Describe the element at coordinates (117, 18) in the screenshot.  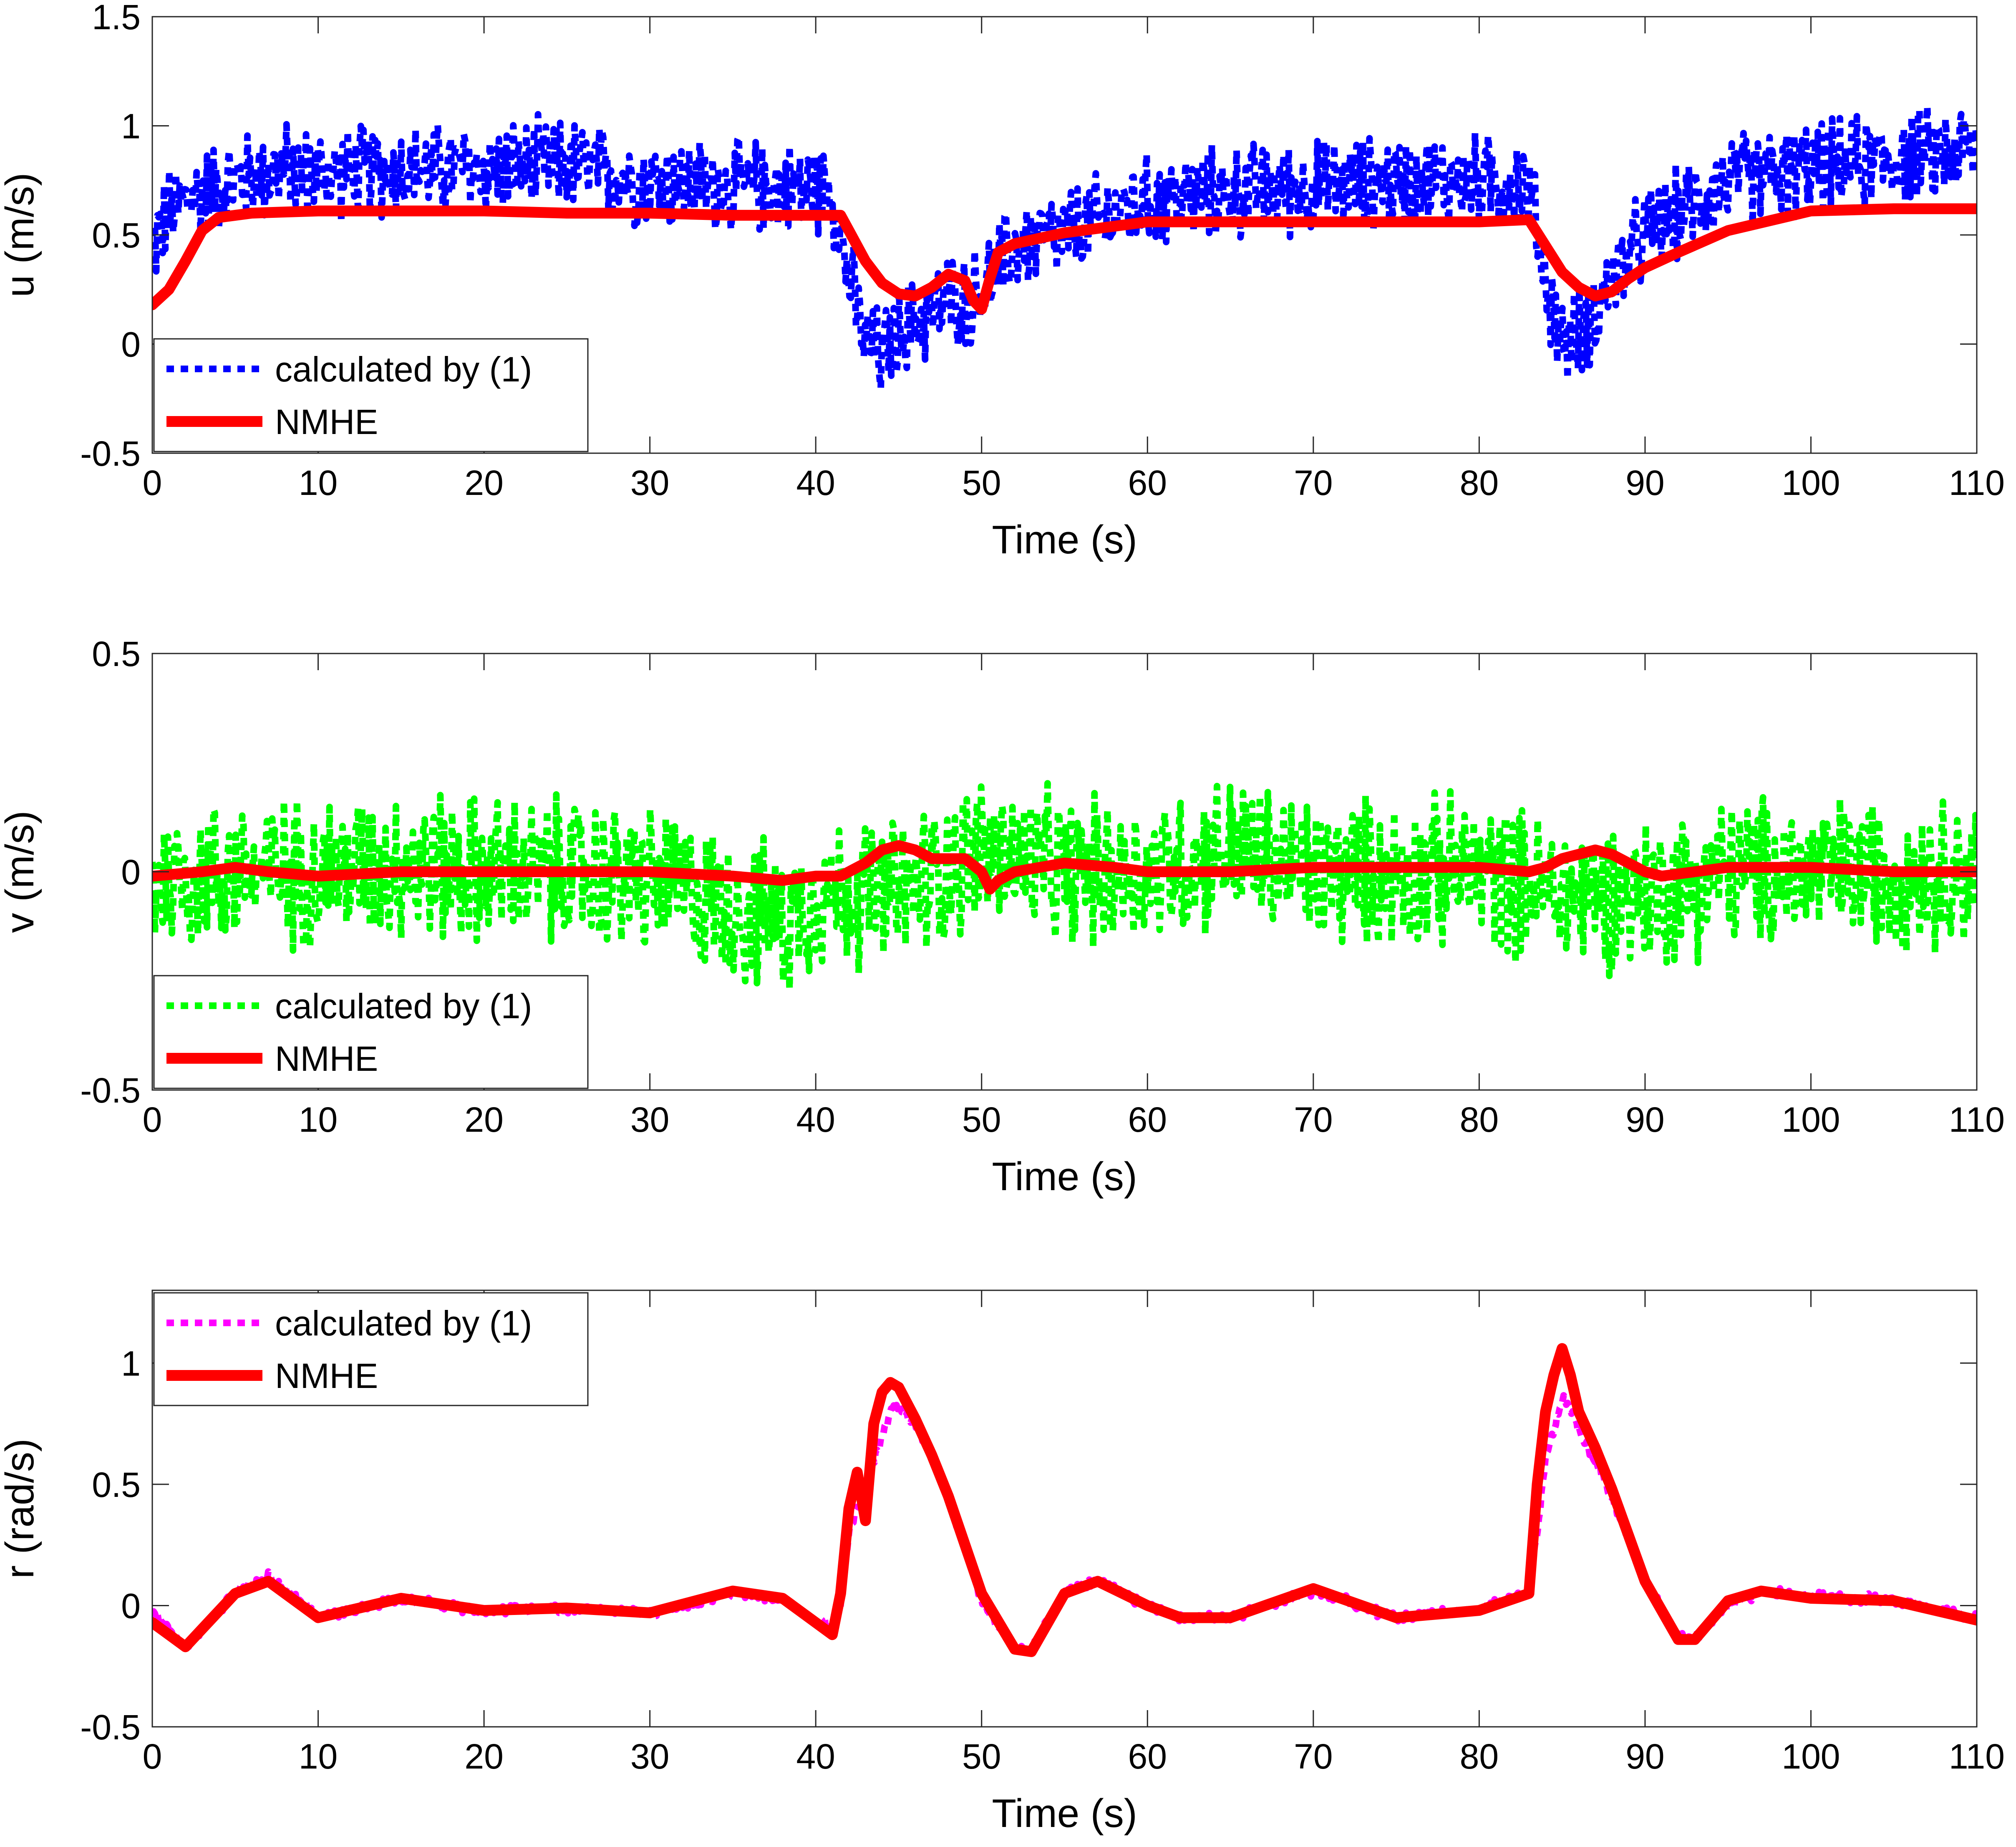
I see `y-tick-label: 1.5` at that location.